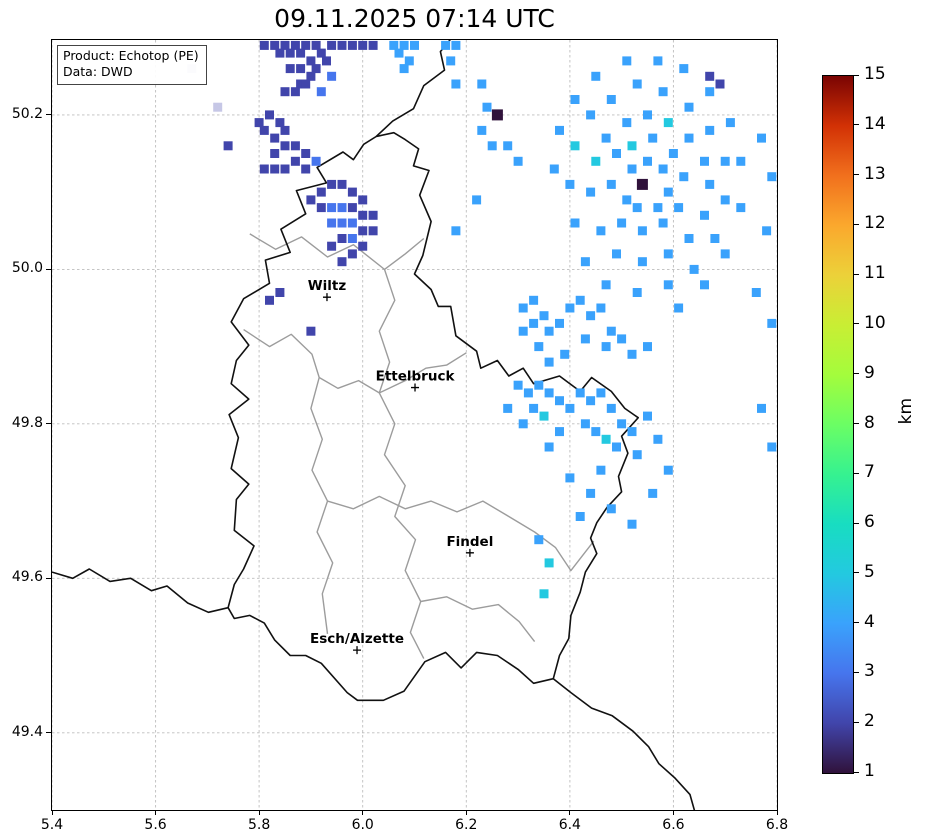 The image size is (934, 837). Describe the element at coordinates (357, 639) in the screenshot. I see `city-label: Esch/Alzette` at that location.